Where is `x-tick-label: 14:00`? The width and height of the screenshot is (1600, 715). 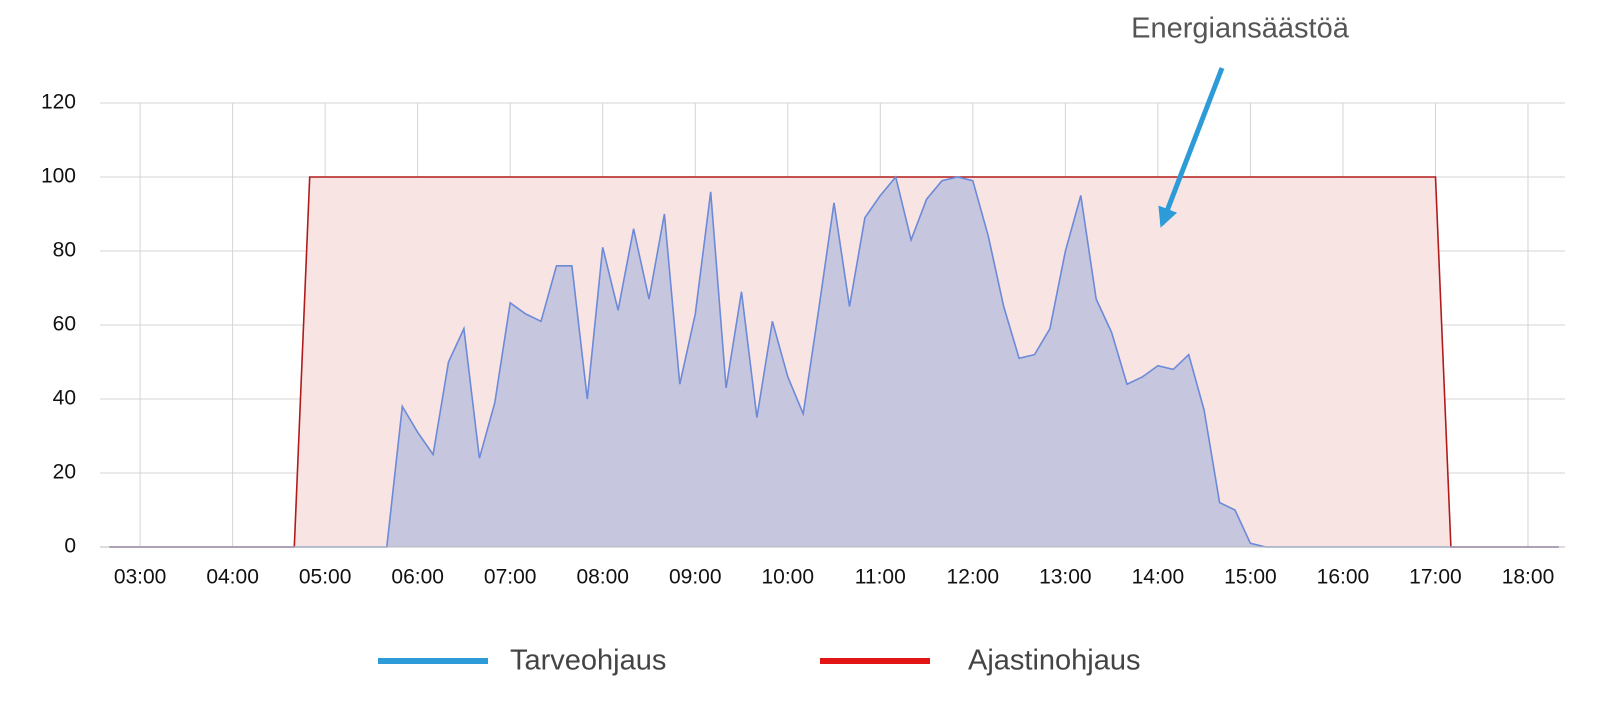 x-tick-label: 14:00 is located at coordinates (1158, 577).